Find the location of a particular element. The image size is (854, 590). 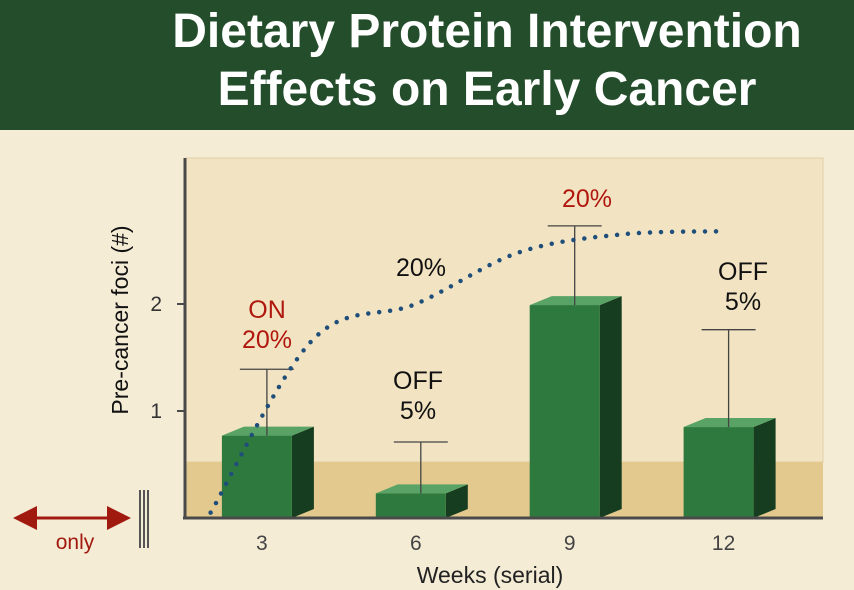

y-axis-label: Pre-cancer foci (#) is located at coordinates (120, 319).